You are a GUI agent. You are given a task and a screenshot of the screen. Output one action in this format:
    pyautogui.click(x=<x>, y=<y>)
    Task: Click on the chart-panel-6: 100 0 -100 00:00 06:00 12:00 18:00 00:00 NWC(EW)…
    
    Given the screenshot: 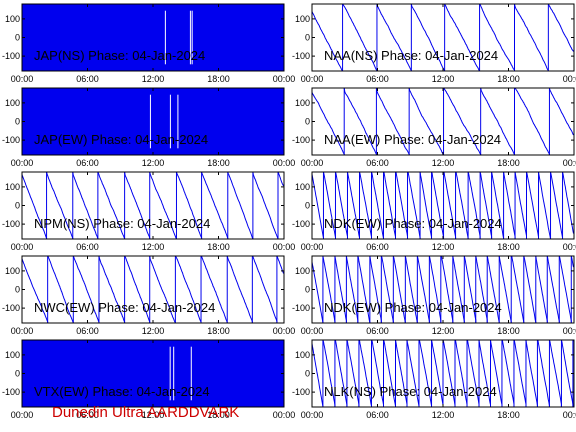 What is the action you would take?
    pyautogui.click(x=149, y=295)
    